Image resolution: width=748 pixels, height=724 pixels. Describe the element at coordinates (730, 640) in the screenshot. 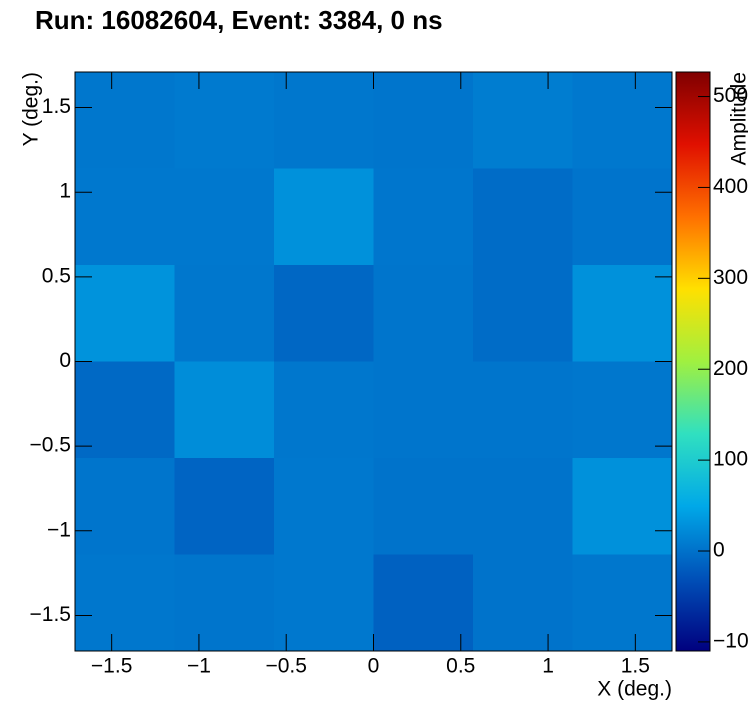

I see `z-tick-label: −100` at that location.